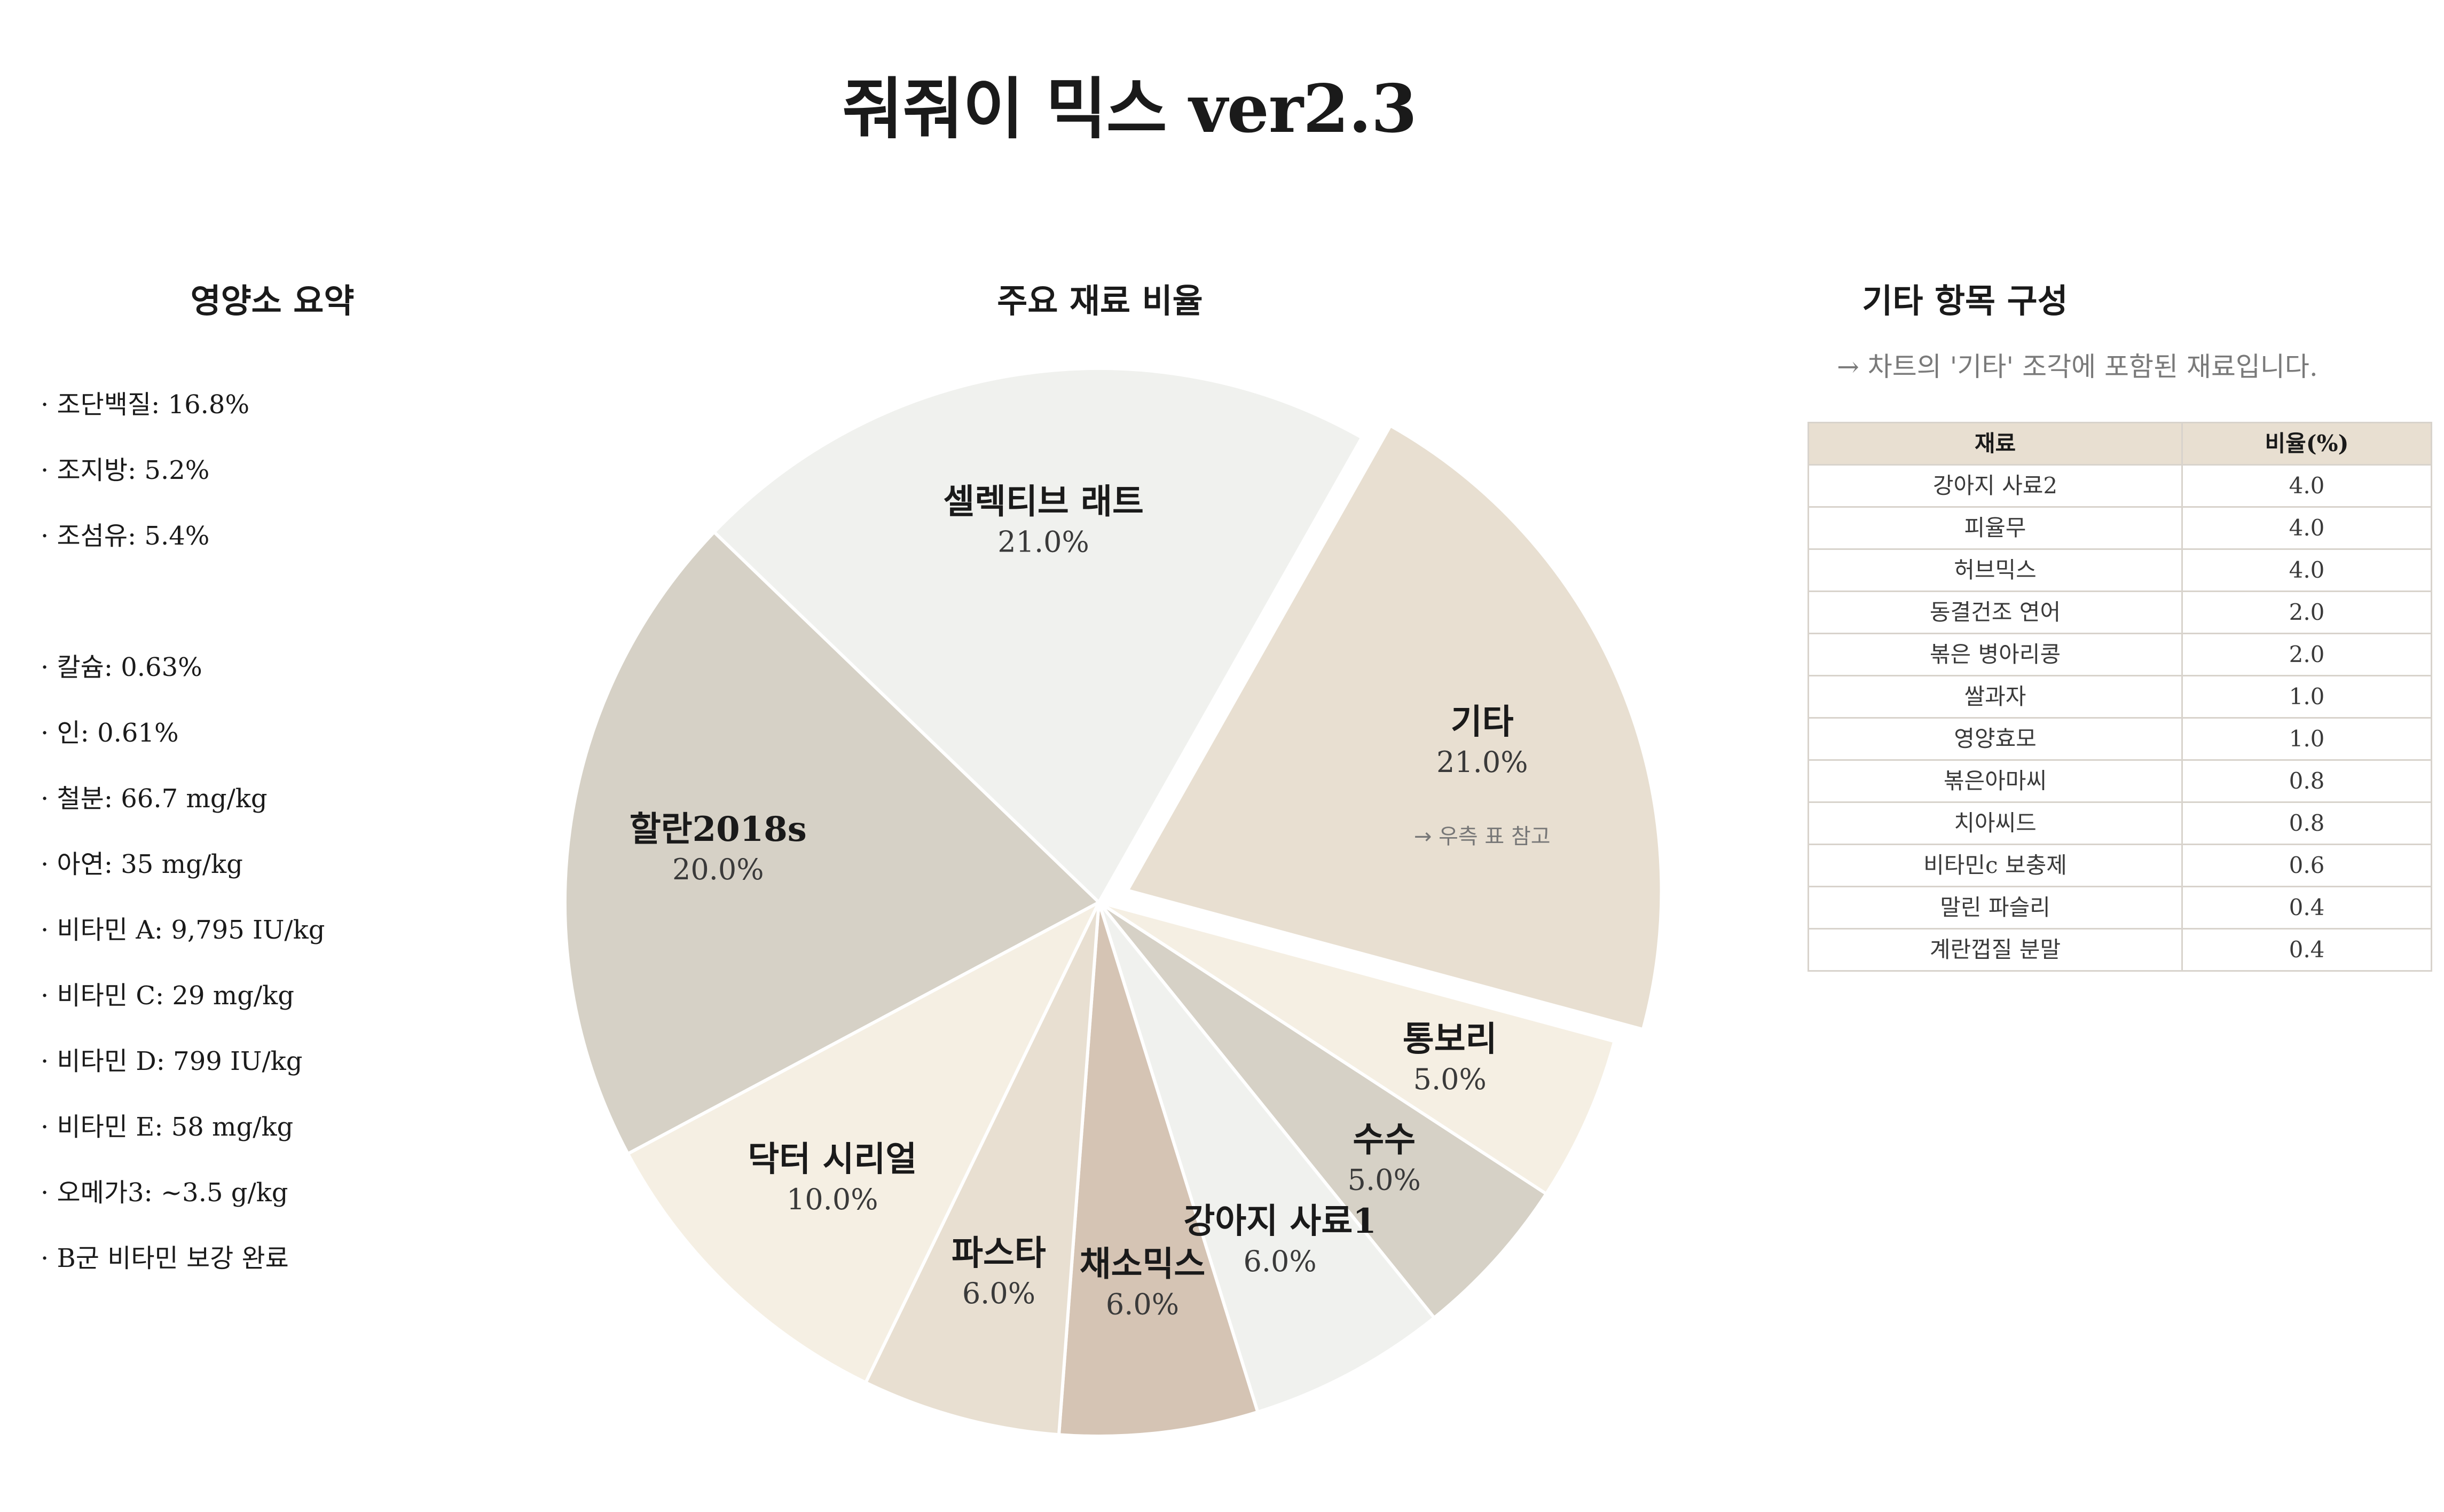 Image resolution: width=2444 pixels, height=1512 pixels. What do you see at coordinates (832, 1199) in the screenshot?
I see `slice-percent-label: 10.0%` at bounding box center [832, 1199].